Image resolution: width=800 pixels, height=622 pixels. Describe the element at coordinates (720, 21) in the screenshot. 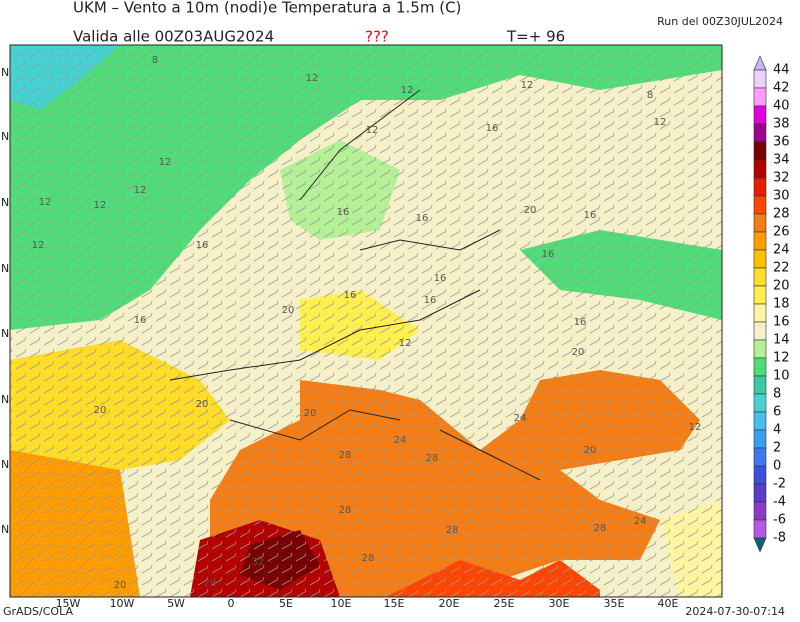

I see `run-time: Run del 00Z30JUL2024` at that location.